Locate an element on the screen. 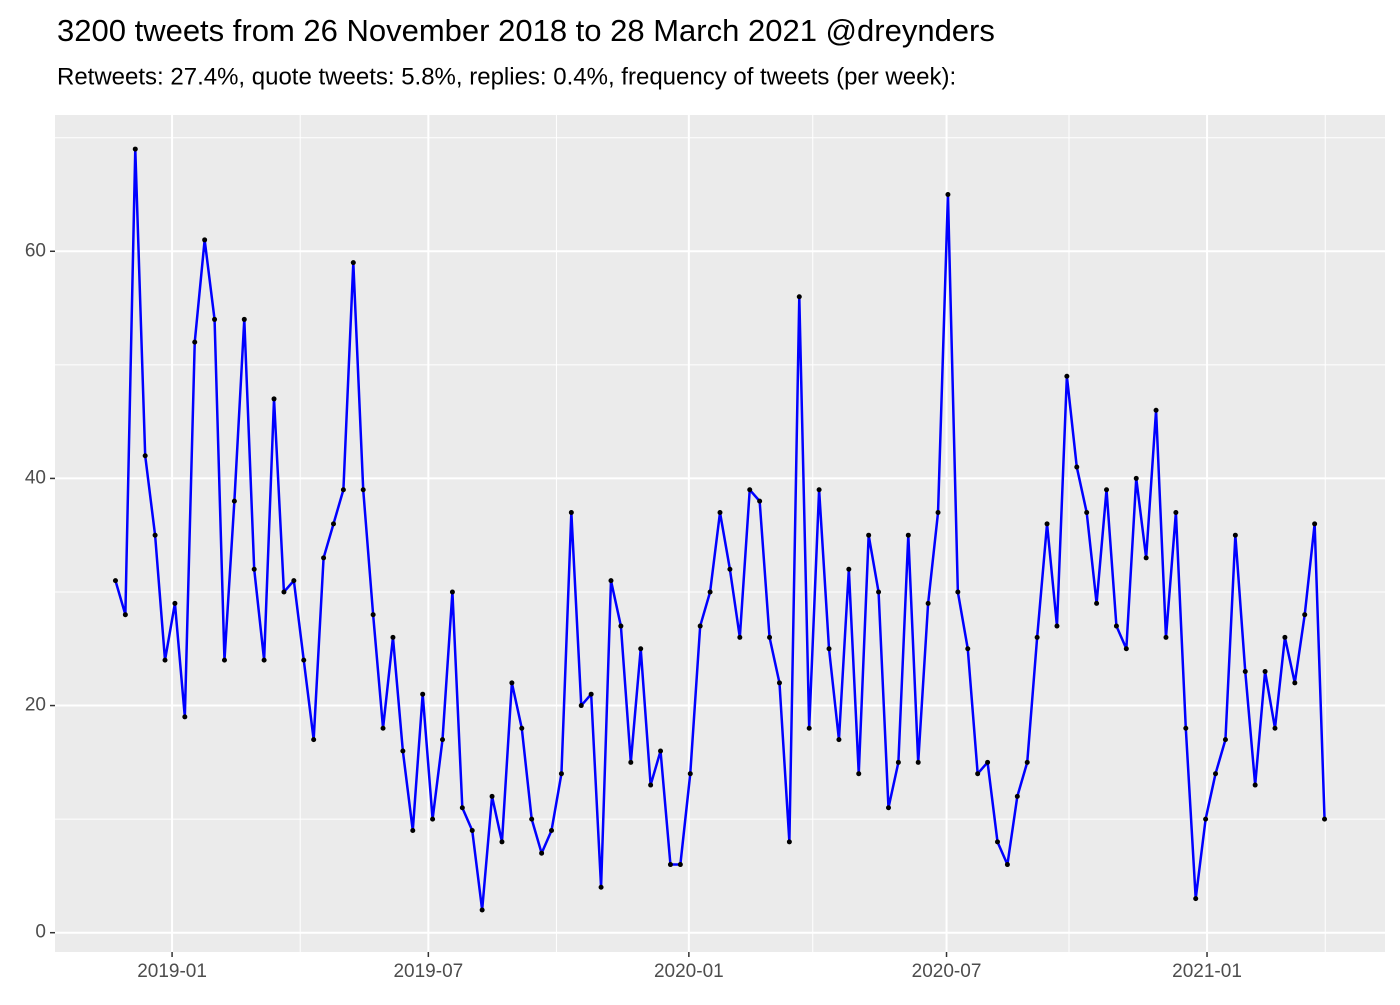  x-tick-label: 2019-01 is located at coordinates (172, 971).